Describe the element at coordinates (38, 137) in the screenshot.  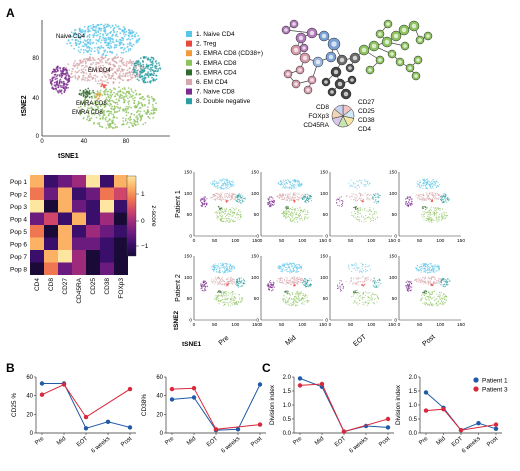
I see `main-ytick-0: 0` at that location.